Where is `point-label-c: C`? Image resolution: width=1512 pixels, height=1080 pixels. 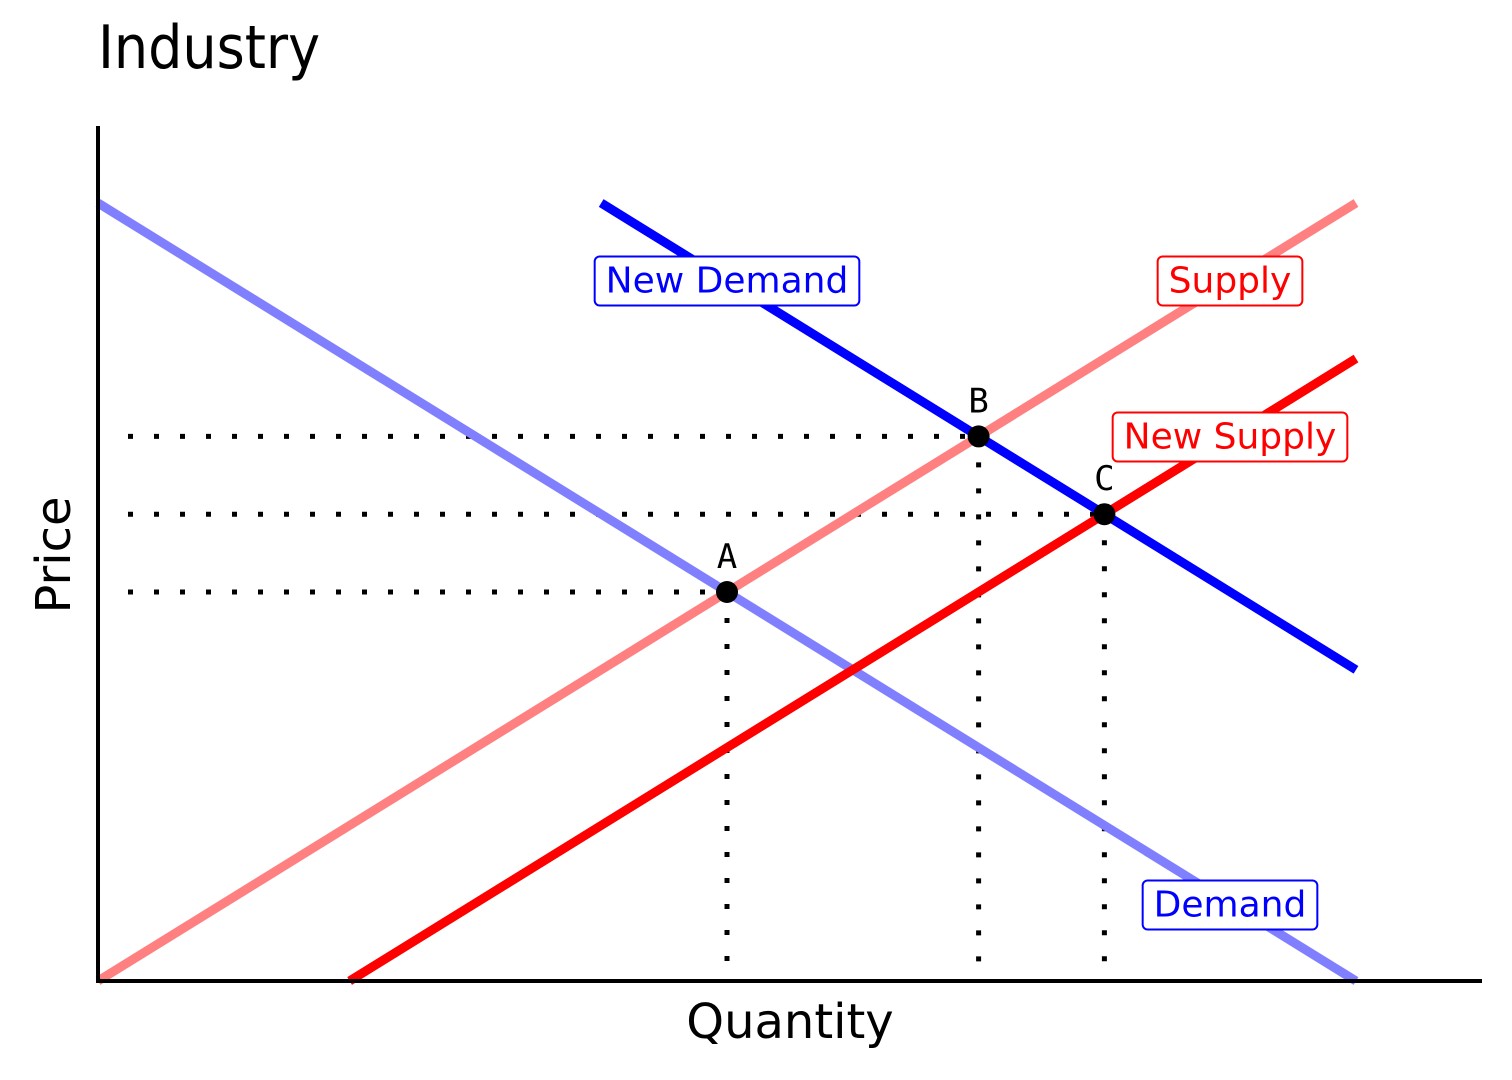
point-label-c: C is located at coordinates (1104, 479).